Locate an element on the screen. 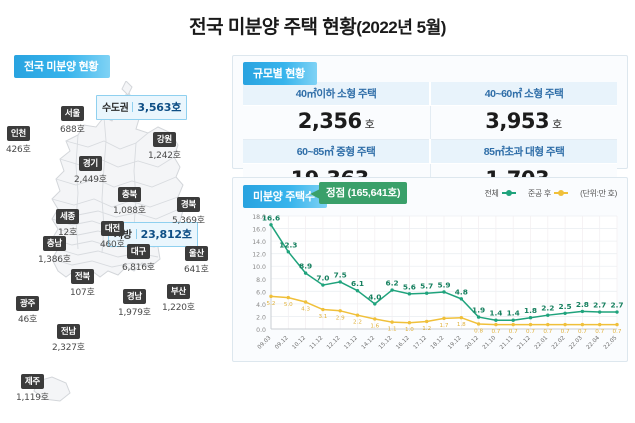 The image size is (635, 423). size-header-0: 40㎡이하 소형 주택 is located at coordinates (337, 94).